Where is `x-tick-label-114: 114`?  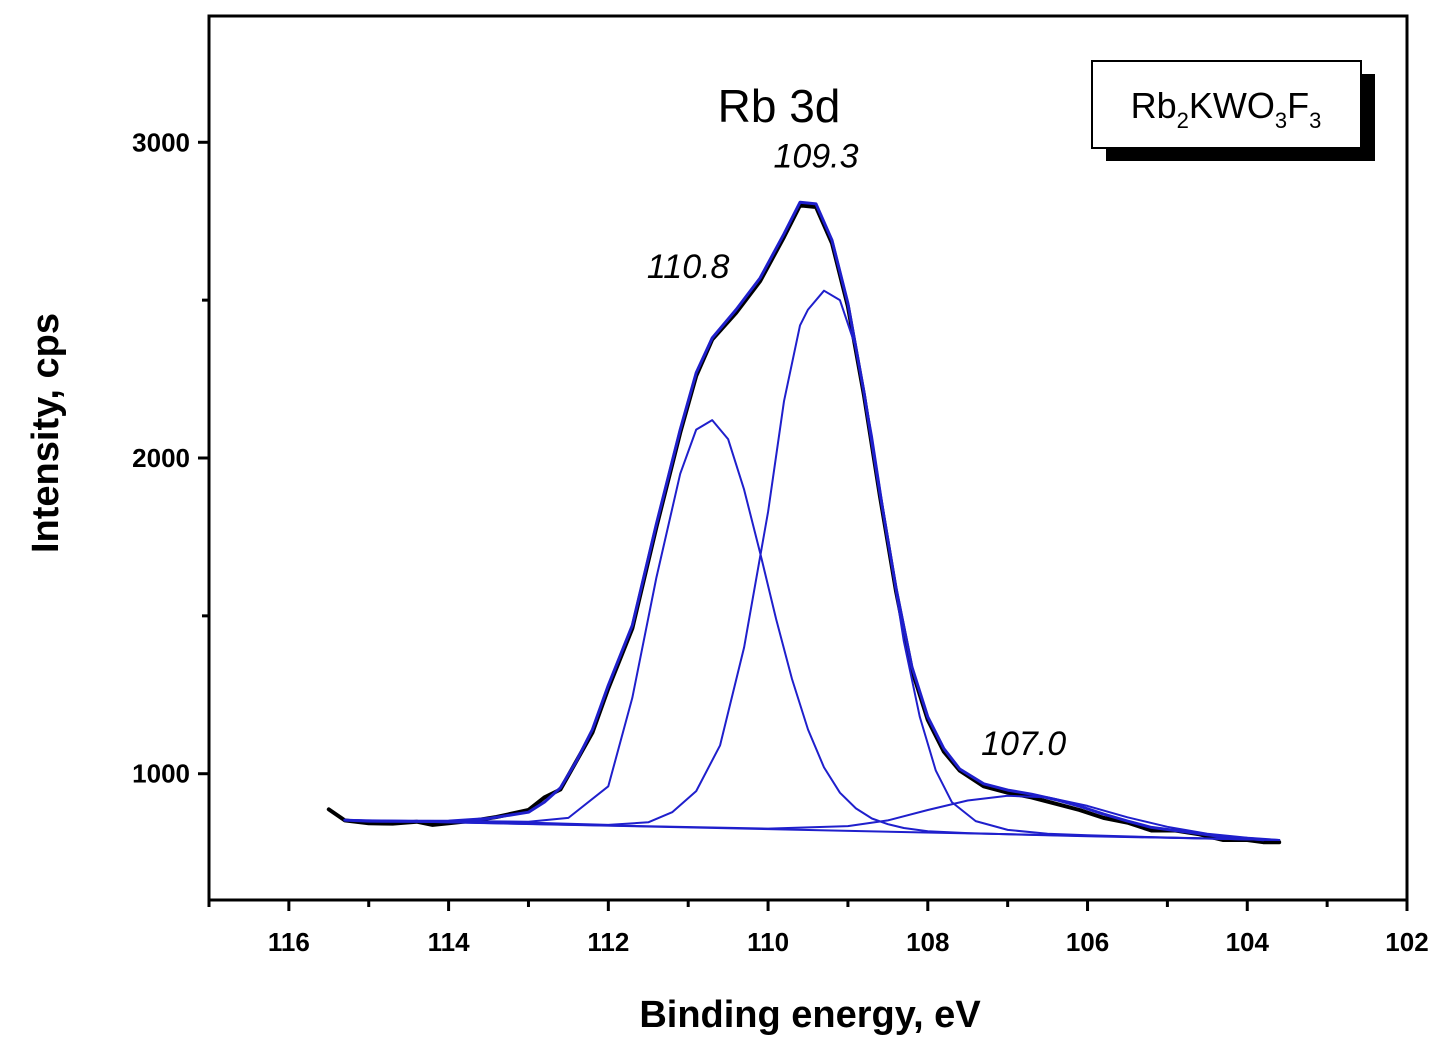
x-tick-label-114: 114 is located at coordinates (449, 942).